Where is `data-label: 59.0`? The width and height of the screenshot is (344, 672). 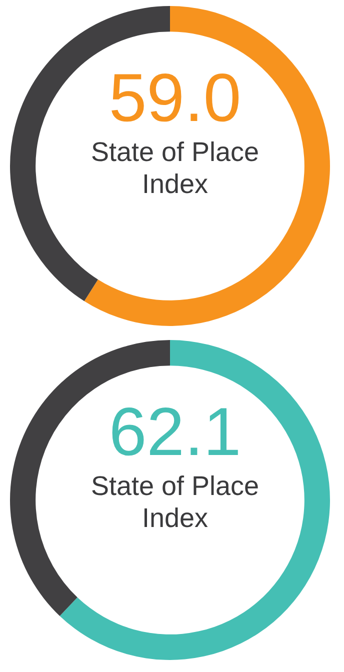
data-label: 59.0 is located at coordinates (175, 98).